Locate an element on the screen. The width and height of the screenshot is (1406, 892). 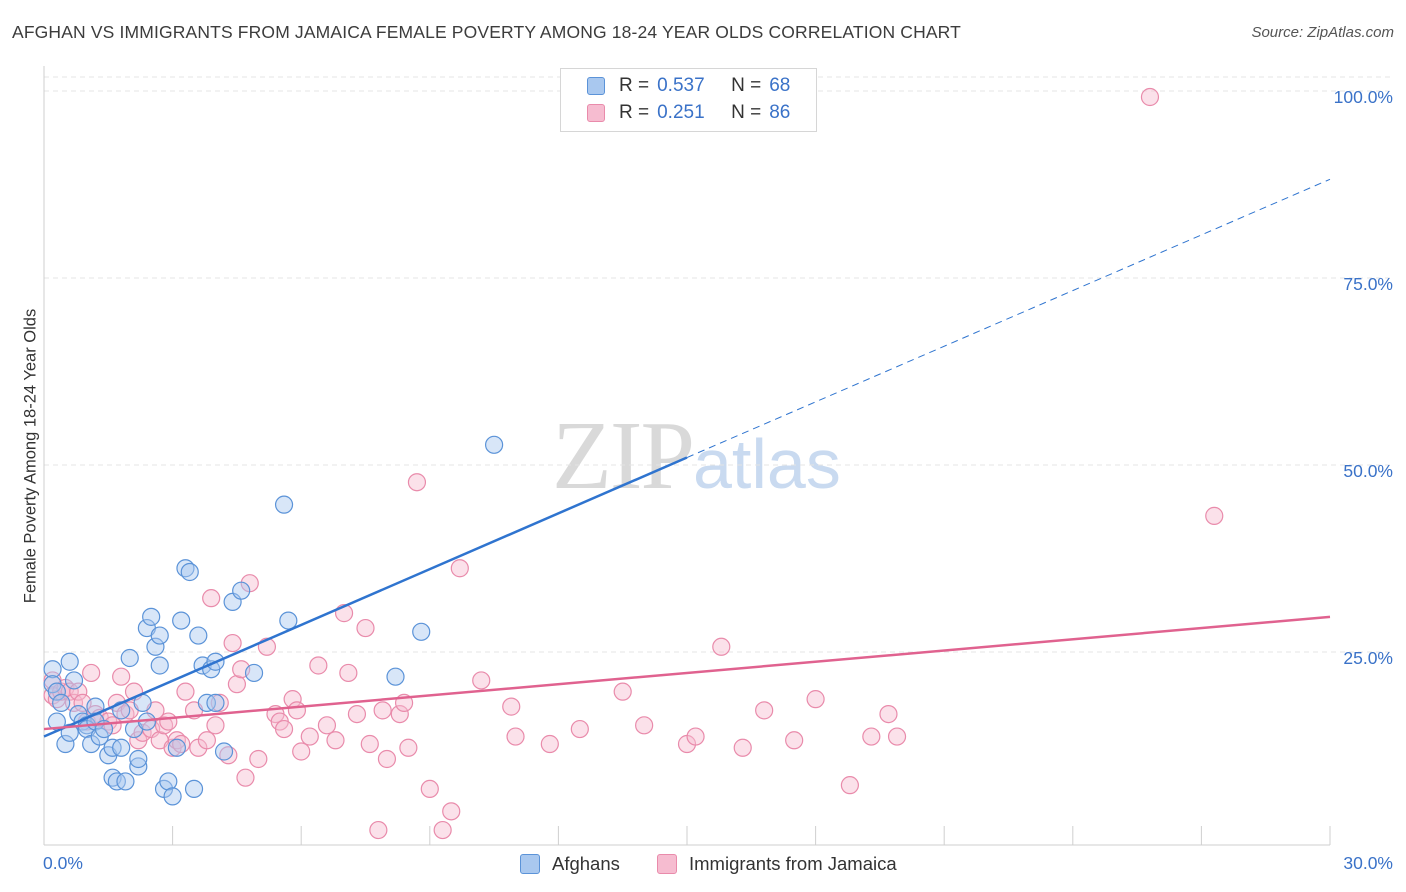
source-label: Source: ZipAtlas.com is located at coordinates (1322, 32).